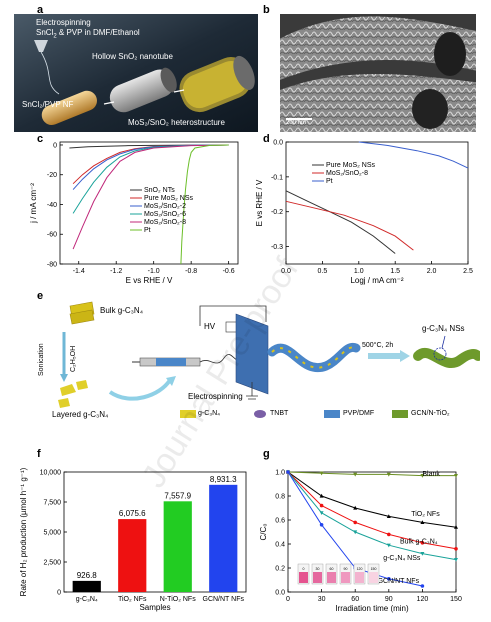 This screenshot has width=491, height=622. I want to click on bar-value-label: 8,931.3, so click(223, 479).